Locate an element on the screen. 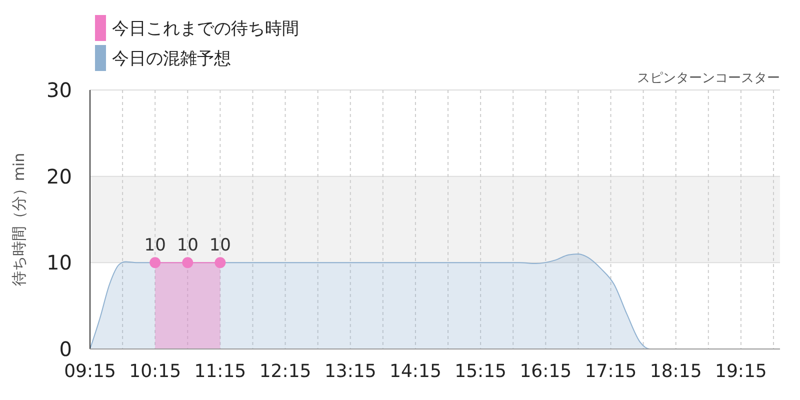 Image resolution: width=800 pixels, height=400 pixels. legend-label: 今日の混雑予想 is located at coordinates (171, 58).